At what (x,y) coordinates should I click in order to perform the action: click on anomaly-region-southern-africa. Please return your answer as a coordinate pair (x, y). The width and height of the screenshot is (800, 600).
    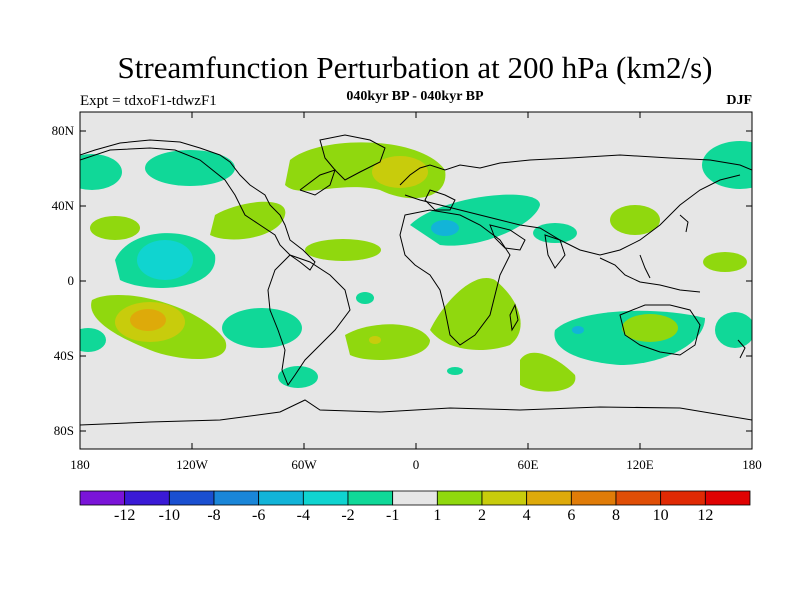
    Looking at the image, I should click on (475, 314).